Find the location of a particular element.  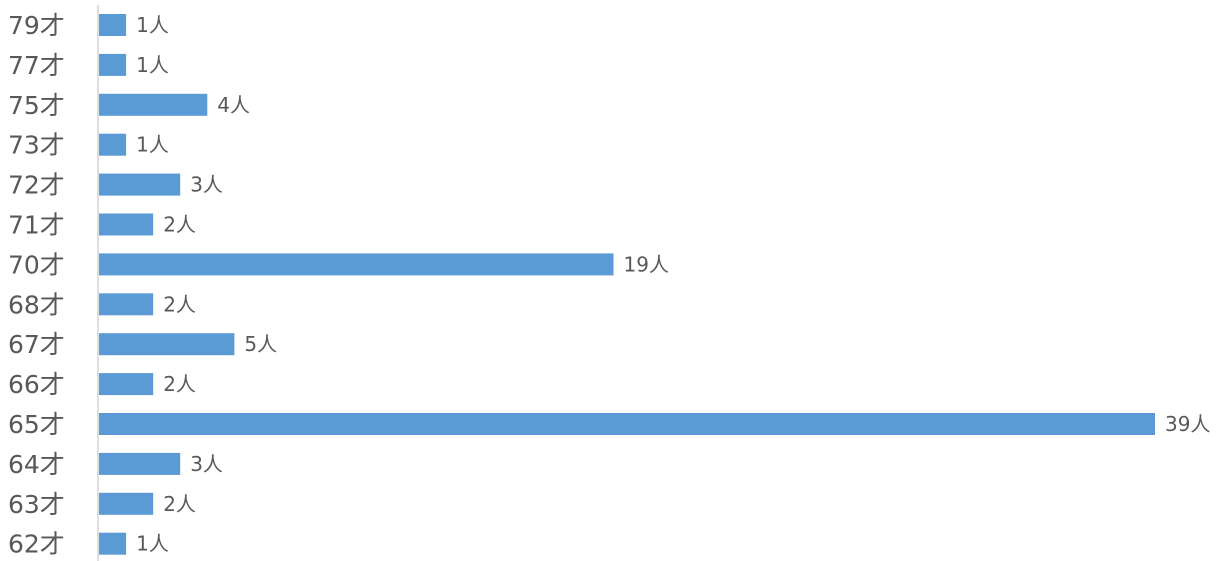

category-label: 64才 is located at coordinates (36, 464).